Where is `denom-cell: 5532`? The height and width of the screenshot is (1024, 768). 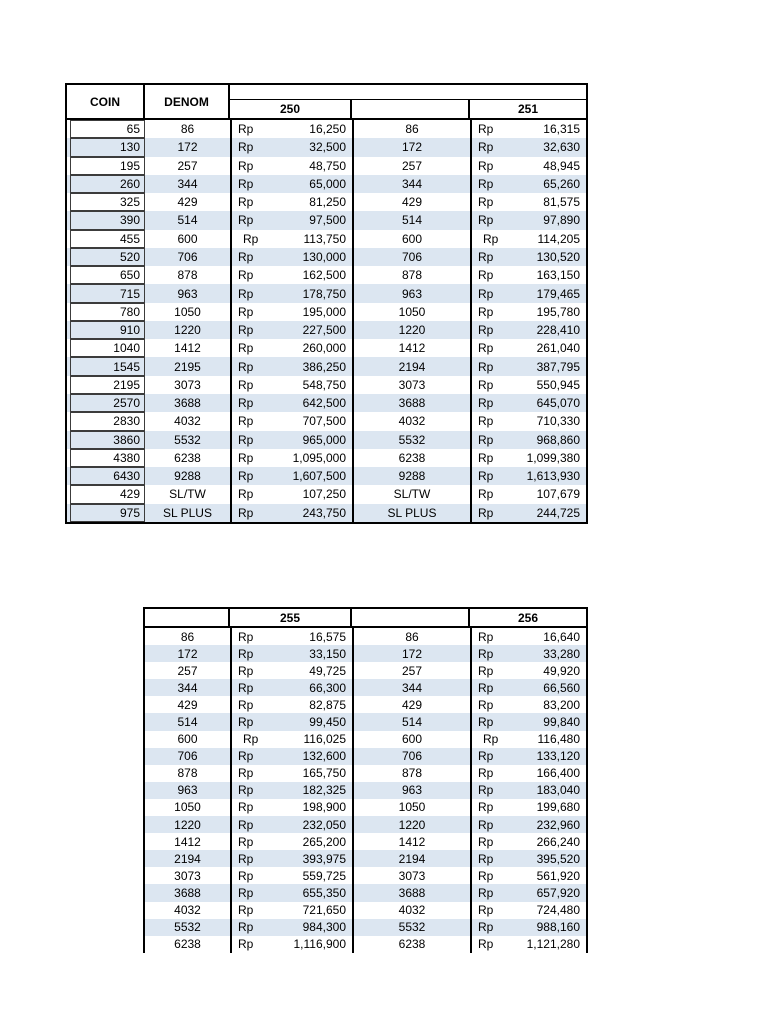 denom-cell: 5532 is located at coordinates (187, 927).